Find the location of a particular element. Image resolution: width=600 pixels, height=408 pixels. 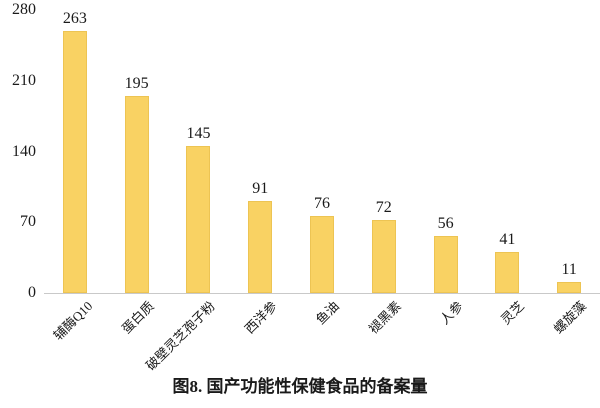

bar-column: 263 辅酶Q10 is located at coordinates (75, 176).